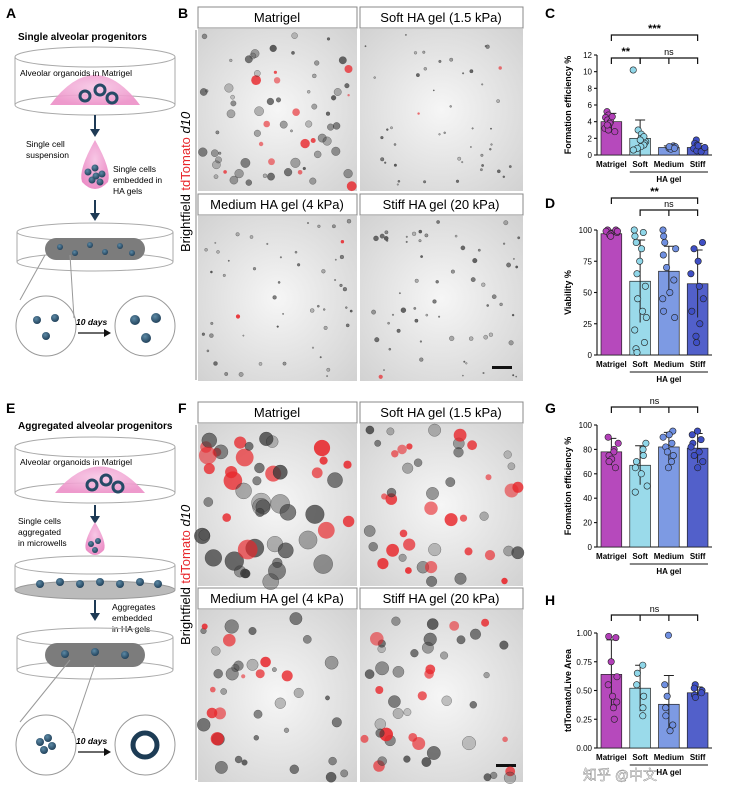 This screenshot has height=790, width=731. Describe the element at coordinates (95, 81) in the screenshot. I see `matrigel-dish-a` at that location.